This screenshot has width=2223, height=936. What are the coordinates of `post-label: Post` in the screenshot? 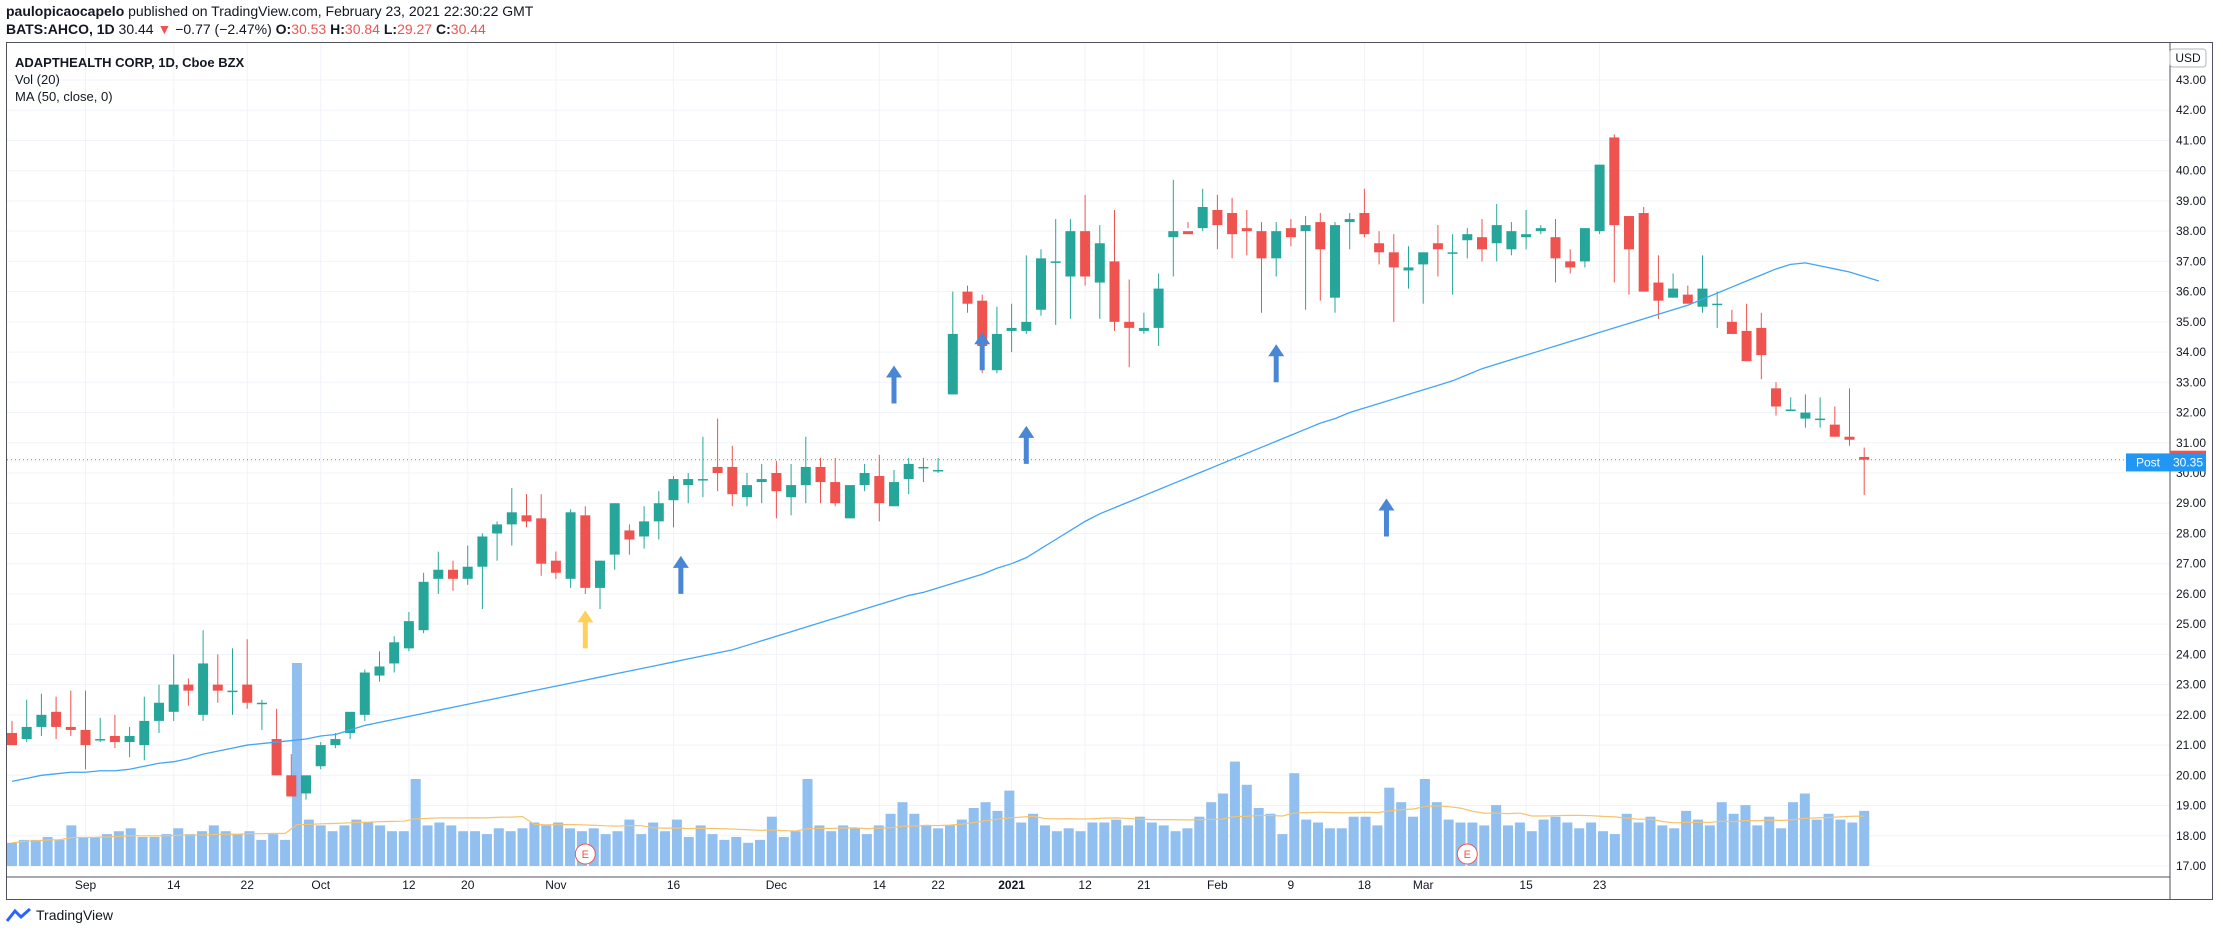 It's located at (2148, 462).